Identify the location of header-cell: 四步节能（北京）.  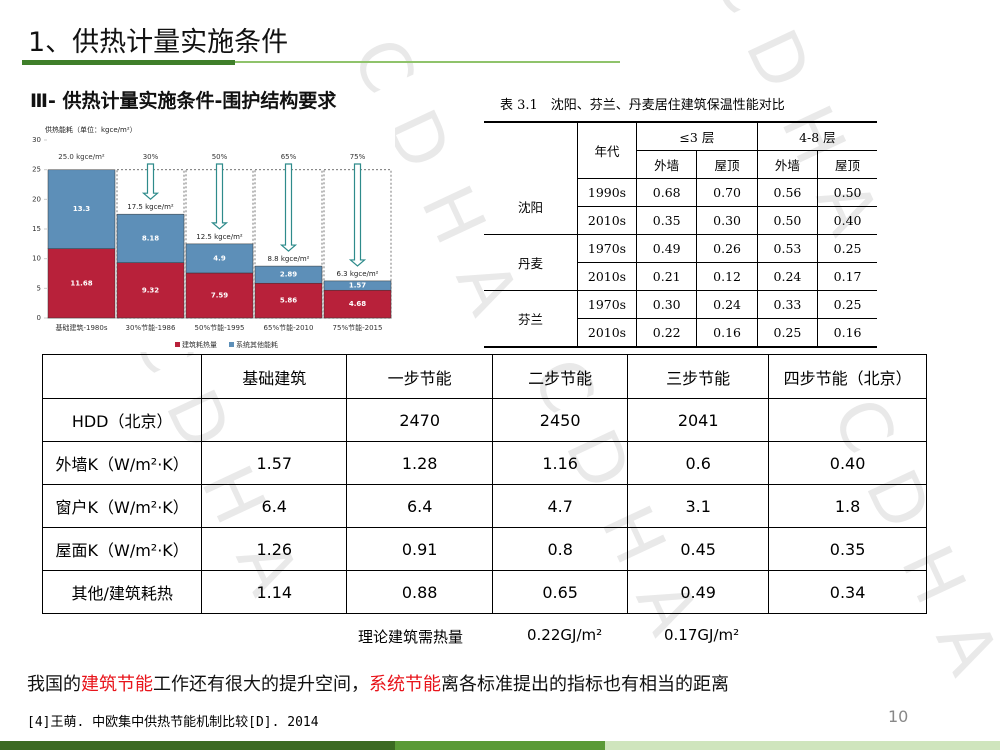
(847, 376).